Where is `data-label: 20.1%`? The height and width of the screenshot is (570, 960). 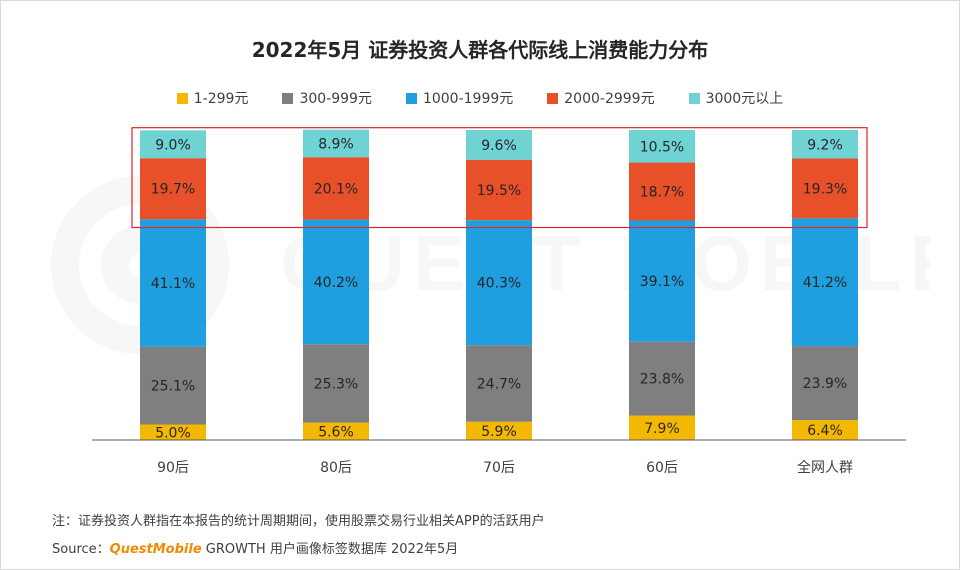 data-label: 20.1% is located at coordinates (336, 189).